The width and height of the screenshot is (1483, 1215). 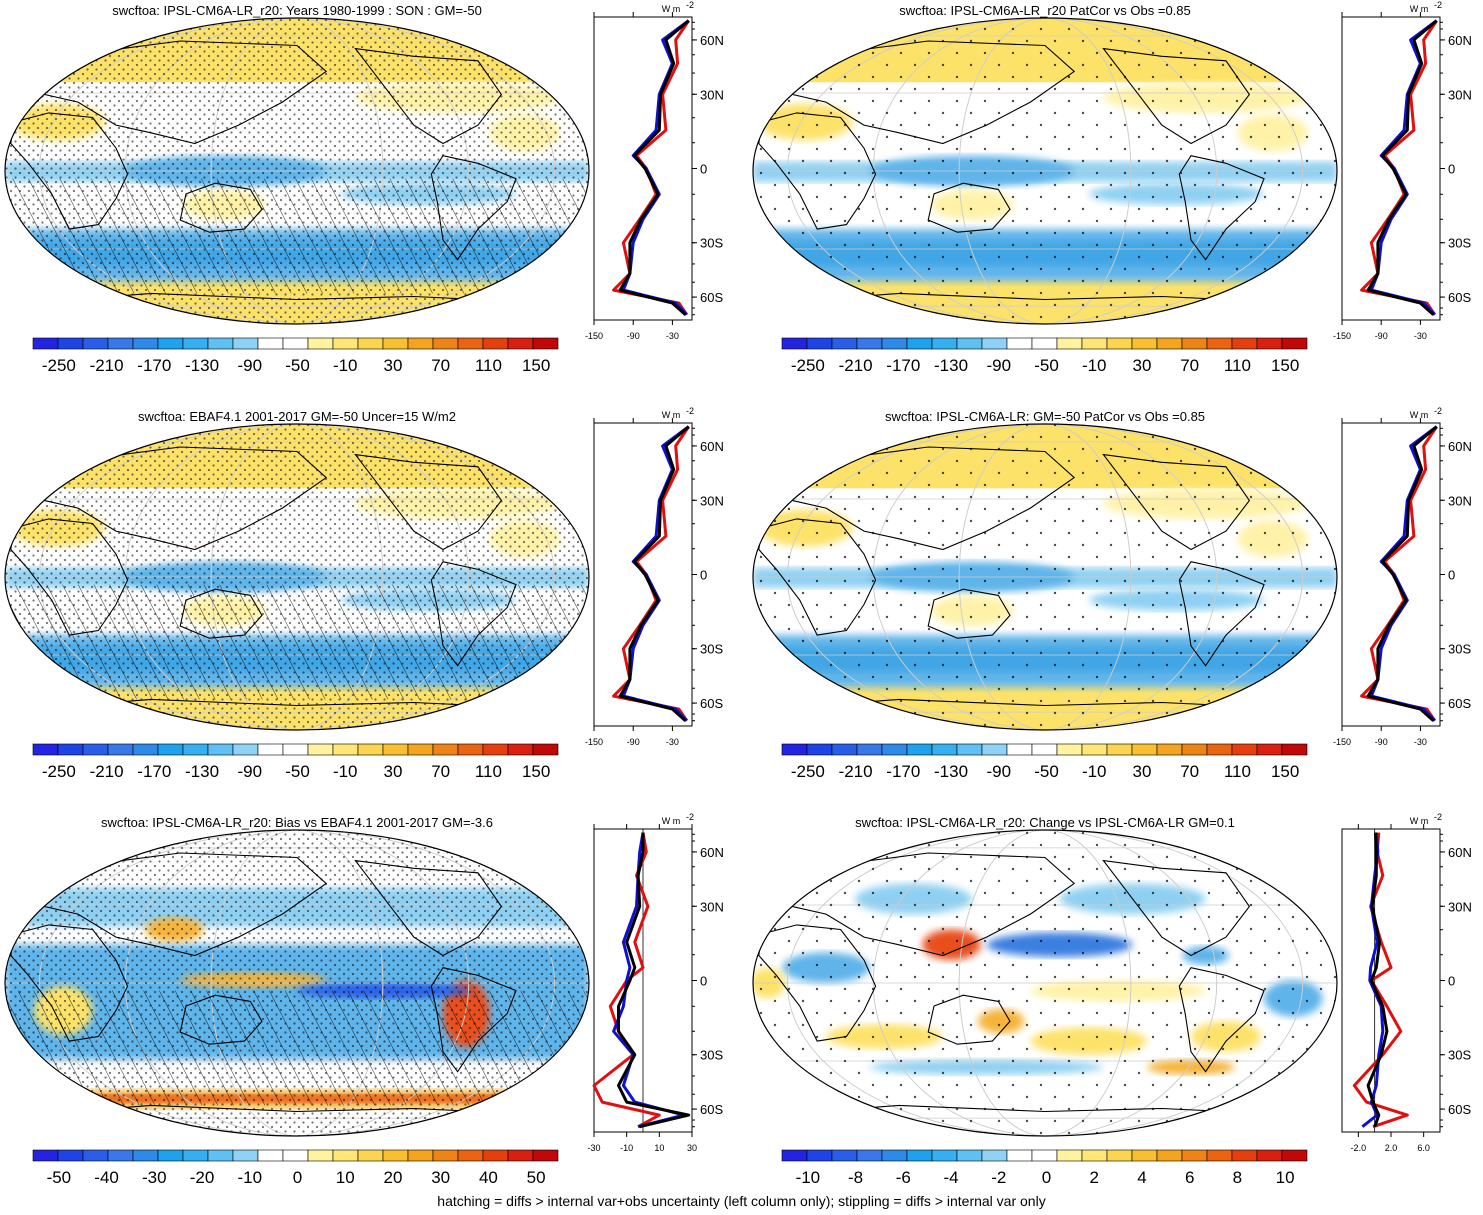 I want to click on colorbar-label: 30, so click(x=392, y=365).